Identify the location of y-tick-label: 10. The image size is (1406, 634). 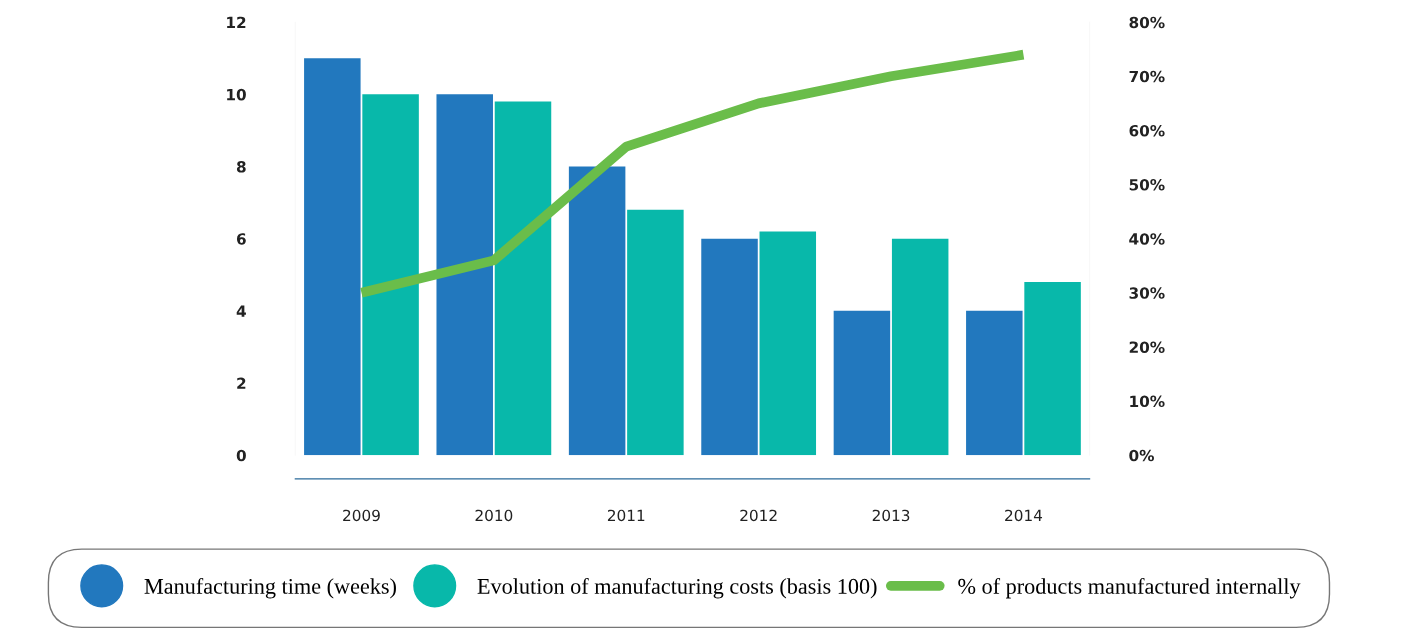
(236, 94).